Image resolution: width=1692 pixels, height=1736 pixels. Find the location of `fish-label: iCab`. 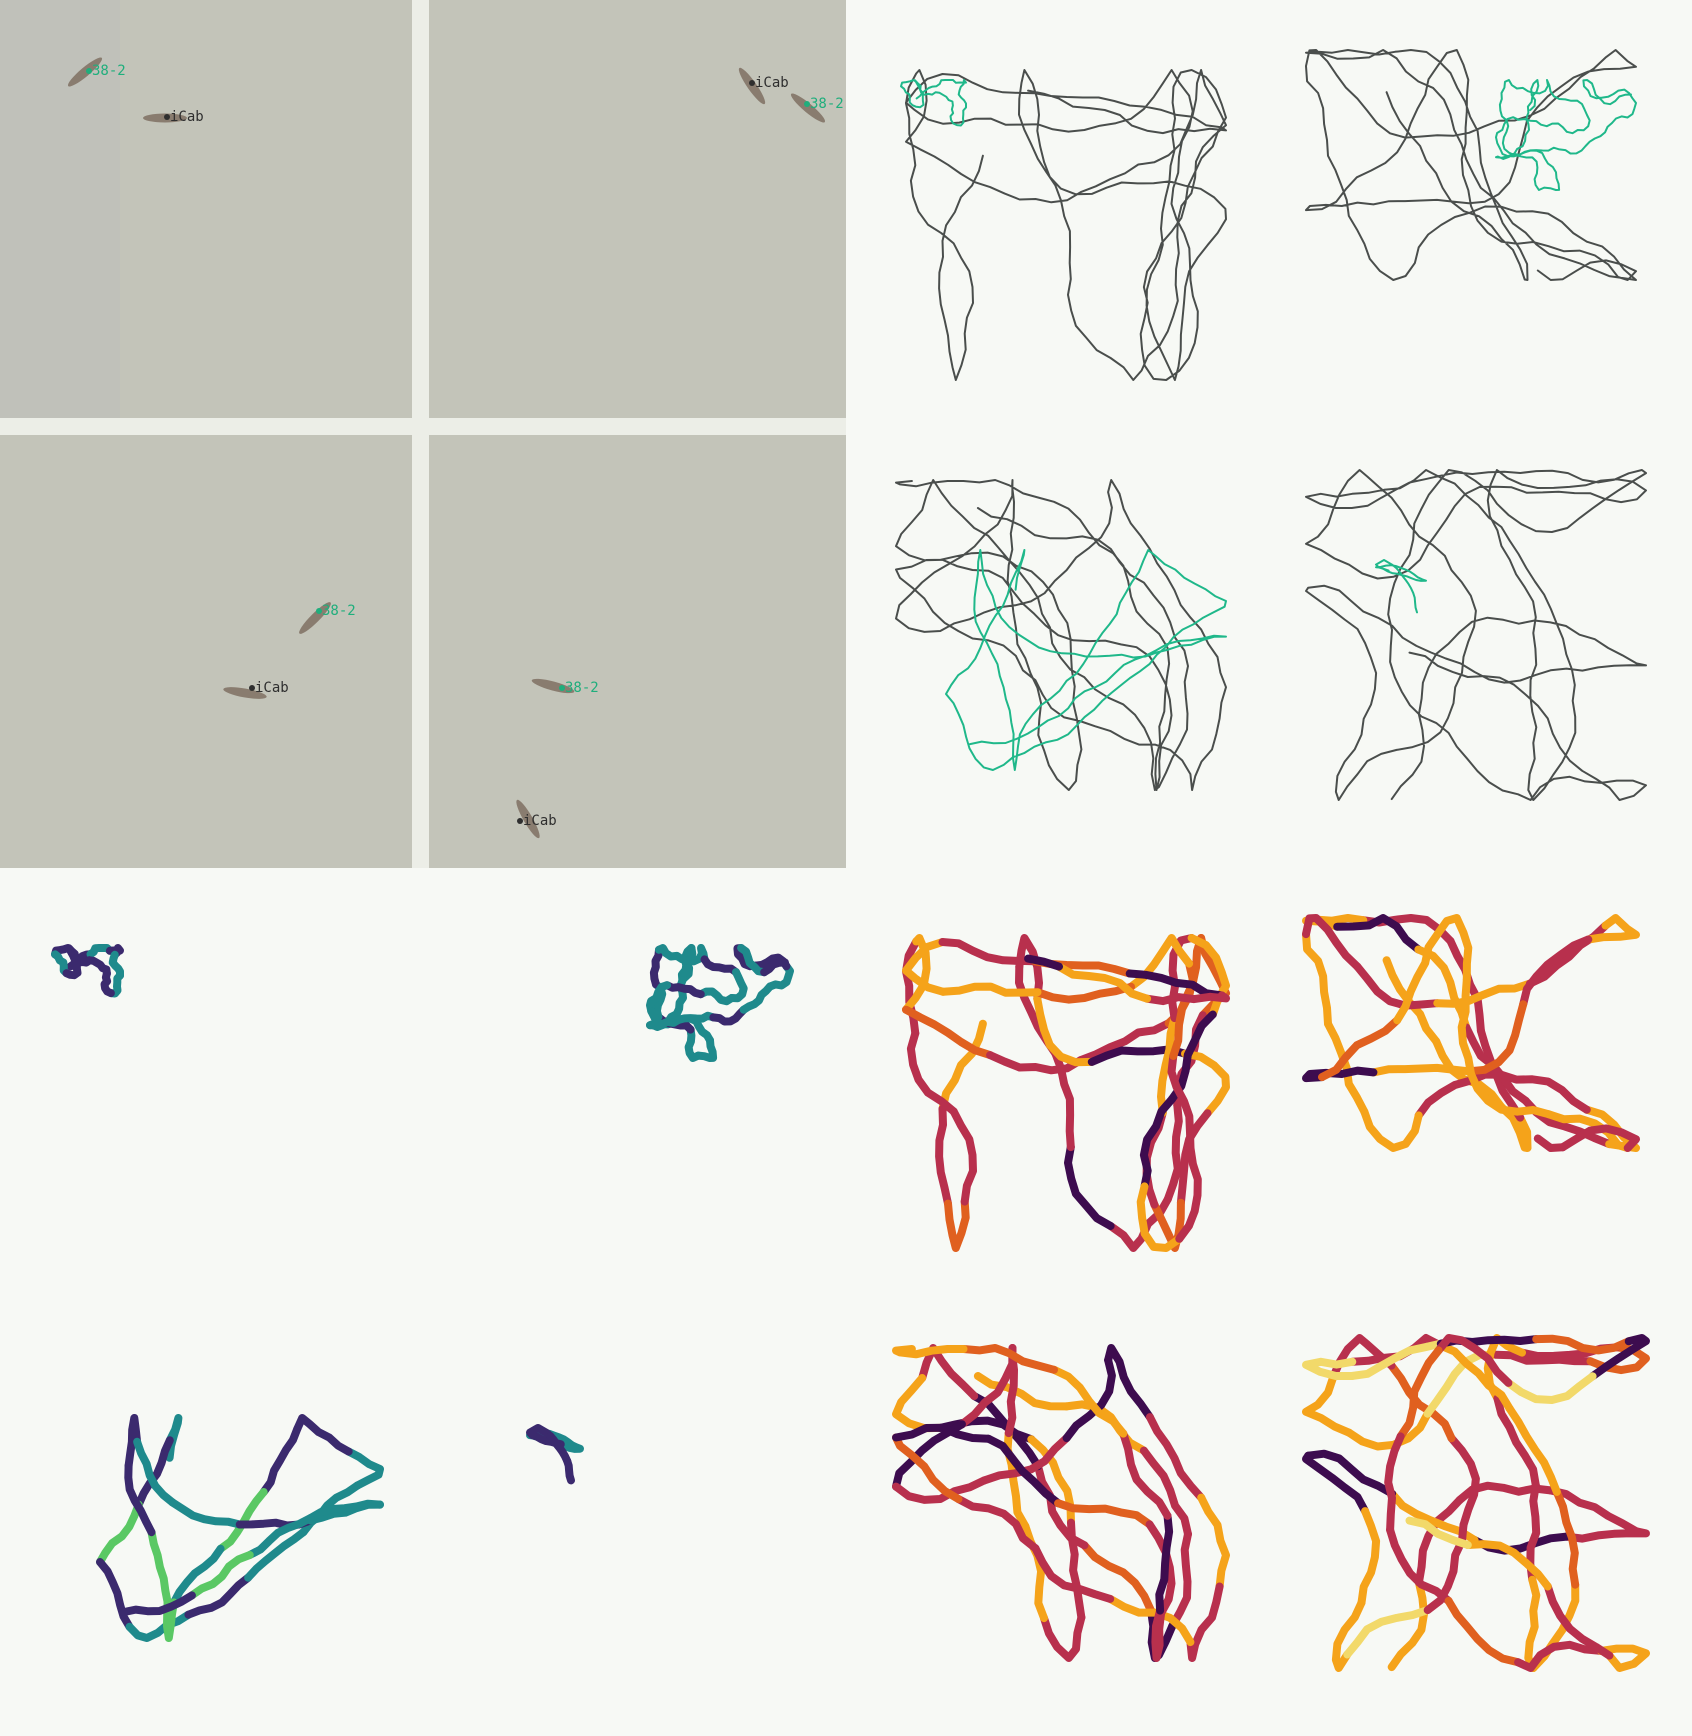

fish-label: iCab is located at coordinates (272, 688).